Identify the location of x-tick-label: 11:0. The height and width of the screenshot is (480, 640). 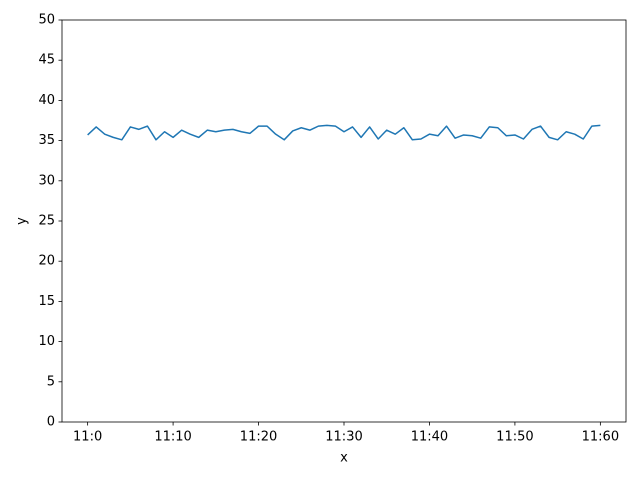
(87, 437).